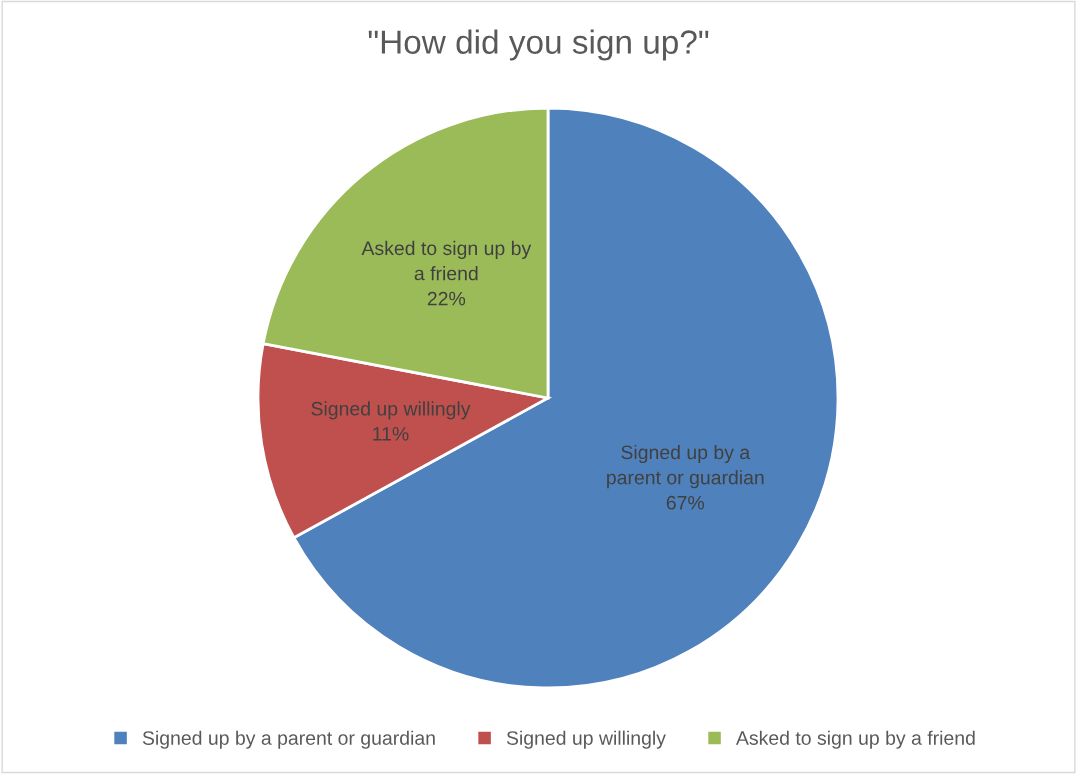 This screenshot has width=1077, height=774. What do you see at coordinates (685, 477) in the screenshot?
I see `data-label: Signed up by a parent or guardian 67%` at bounding box center [685, 477].